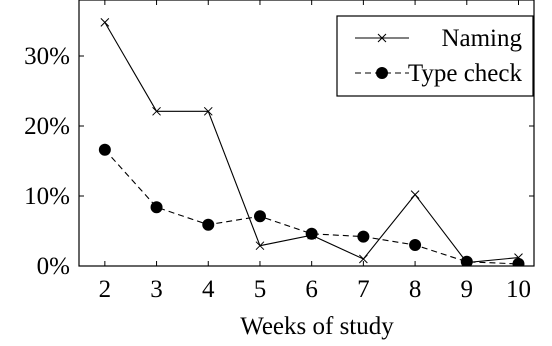 The image size is (552, 346). What do you see at coordinates (53, 266) in the screenshot?
I see `y-tick-label: 0%` at bounding box center [53, 266].